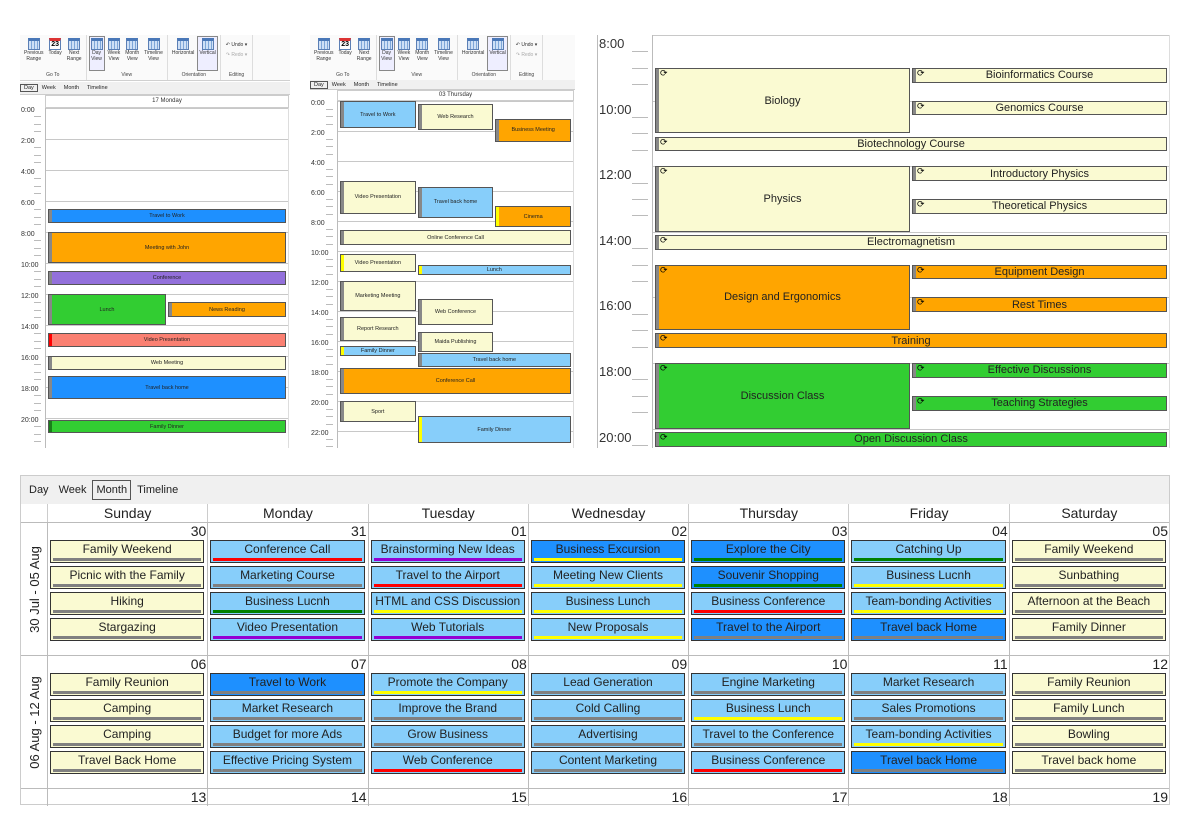 Image resolution: width=1192 pixels, height=829 pixels. What do you see at coordinates (455, 117) in the screenshot?
I see `calendar-event: Web Research` at bounding box center [455, 117].